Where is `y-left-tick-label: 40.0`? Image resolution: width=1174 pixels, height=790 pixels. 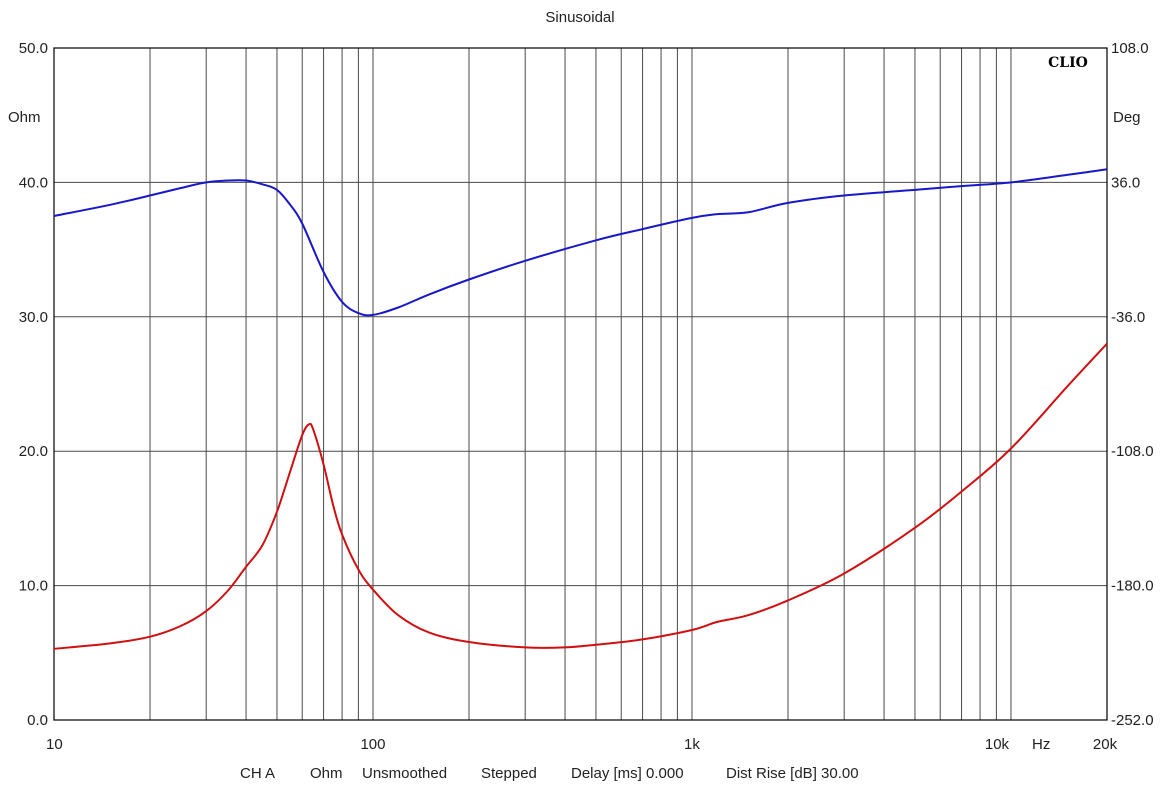 y-left-tick-label: 40.0 is located at coordinates (33, 182).